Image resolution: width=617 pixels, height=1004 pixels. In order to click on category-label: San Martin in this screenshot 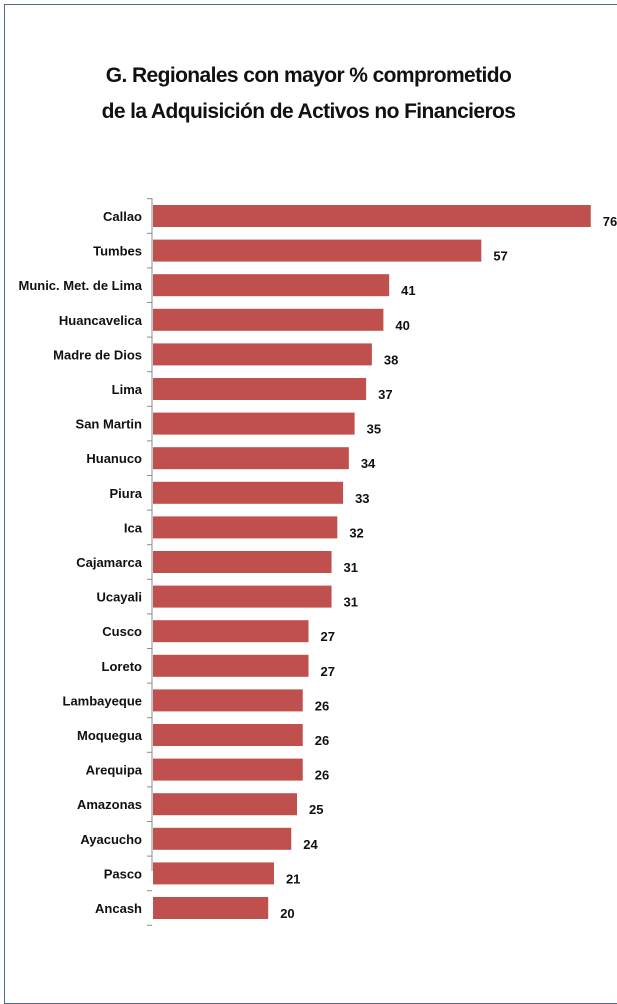, I will do `click(109, 424)`.